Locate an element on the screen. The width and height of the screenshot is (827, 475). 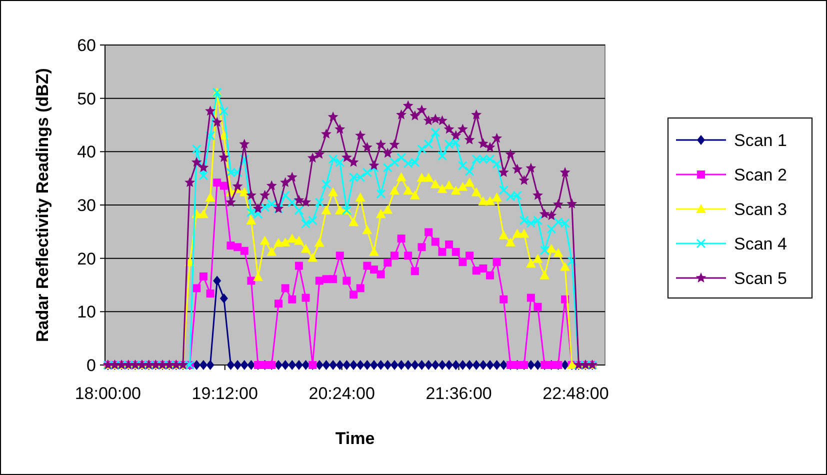
x-tick-label: 21:36:00 is located at coordinates (459, 393).